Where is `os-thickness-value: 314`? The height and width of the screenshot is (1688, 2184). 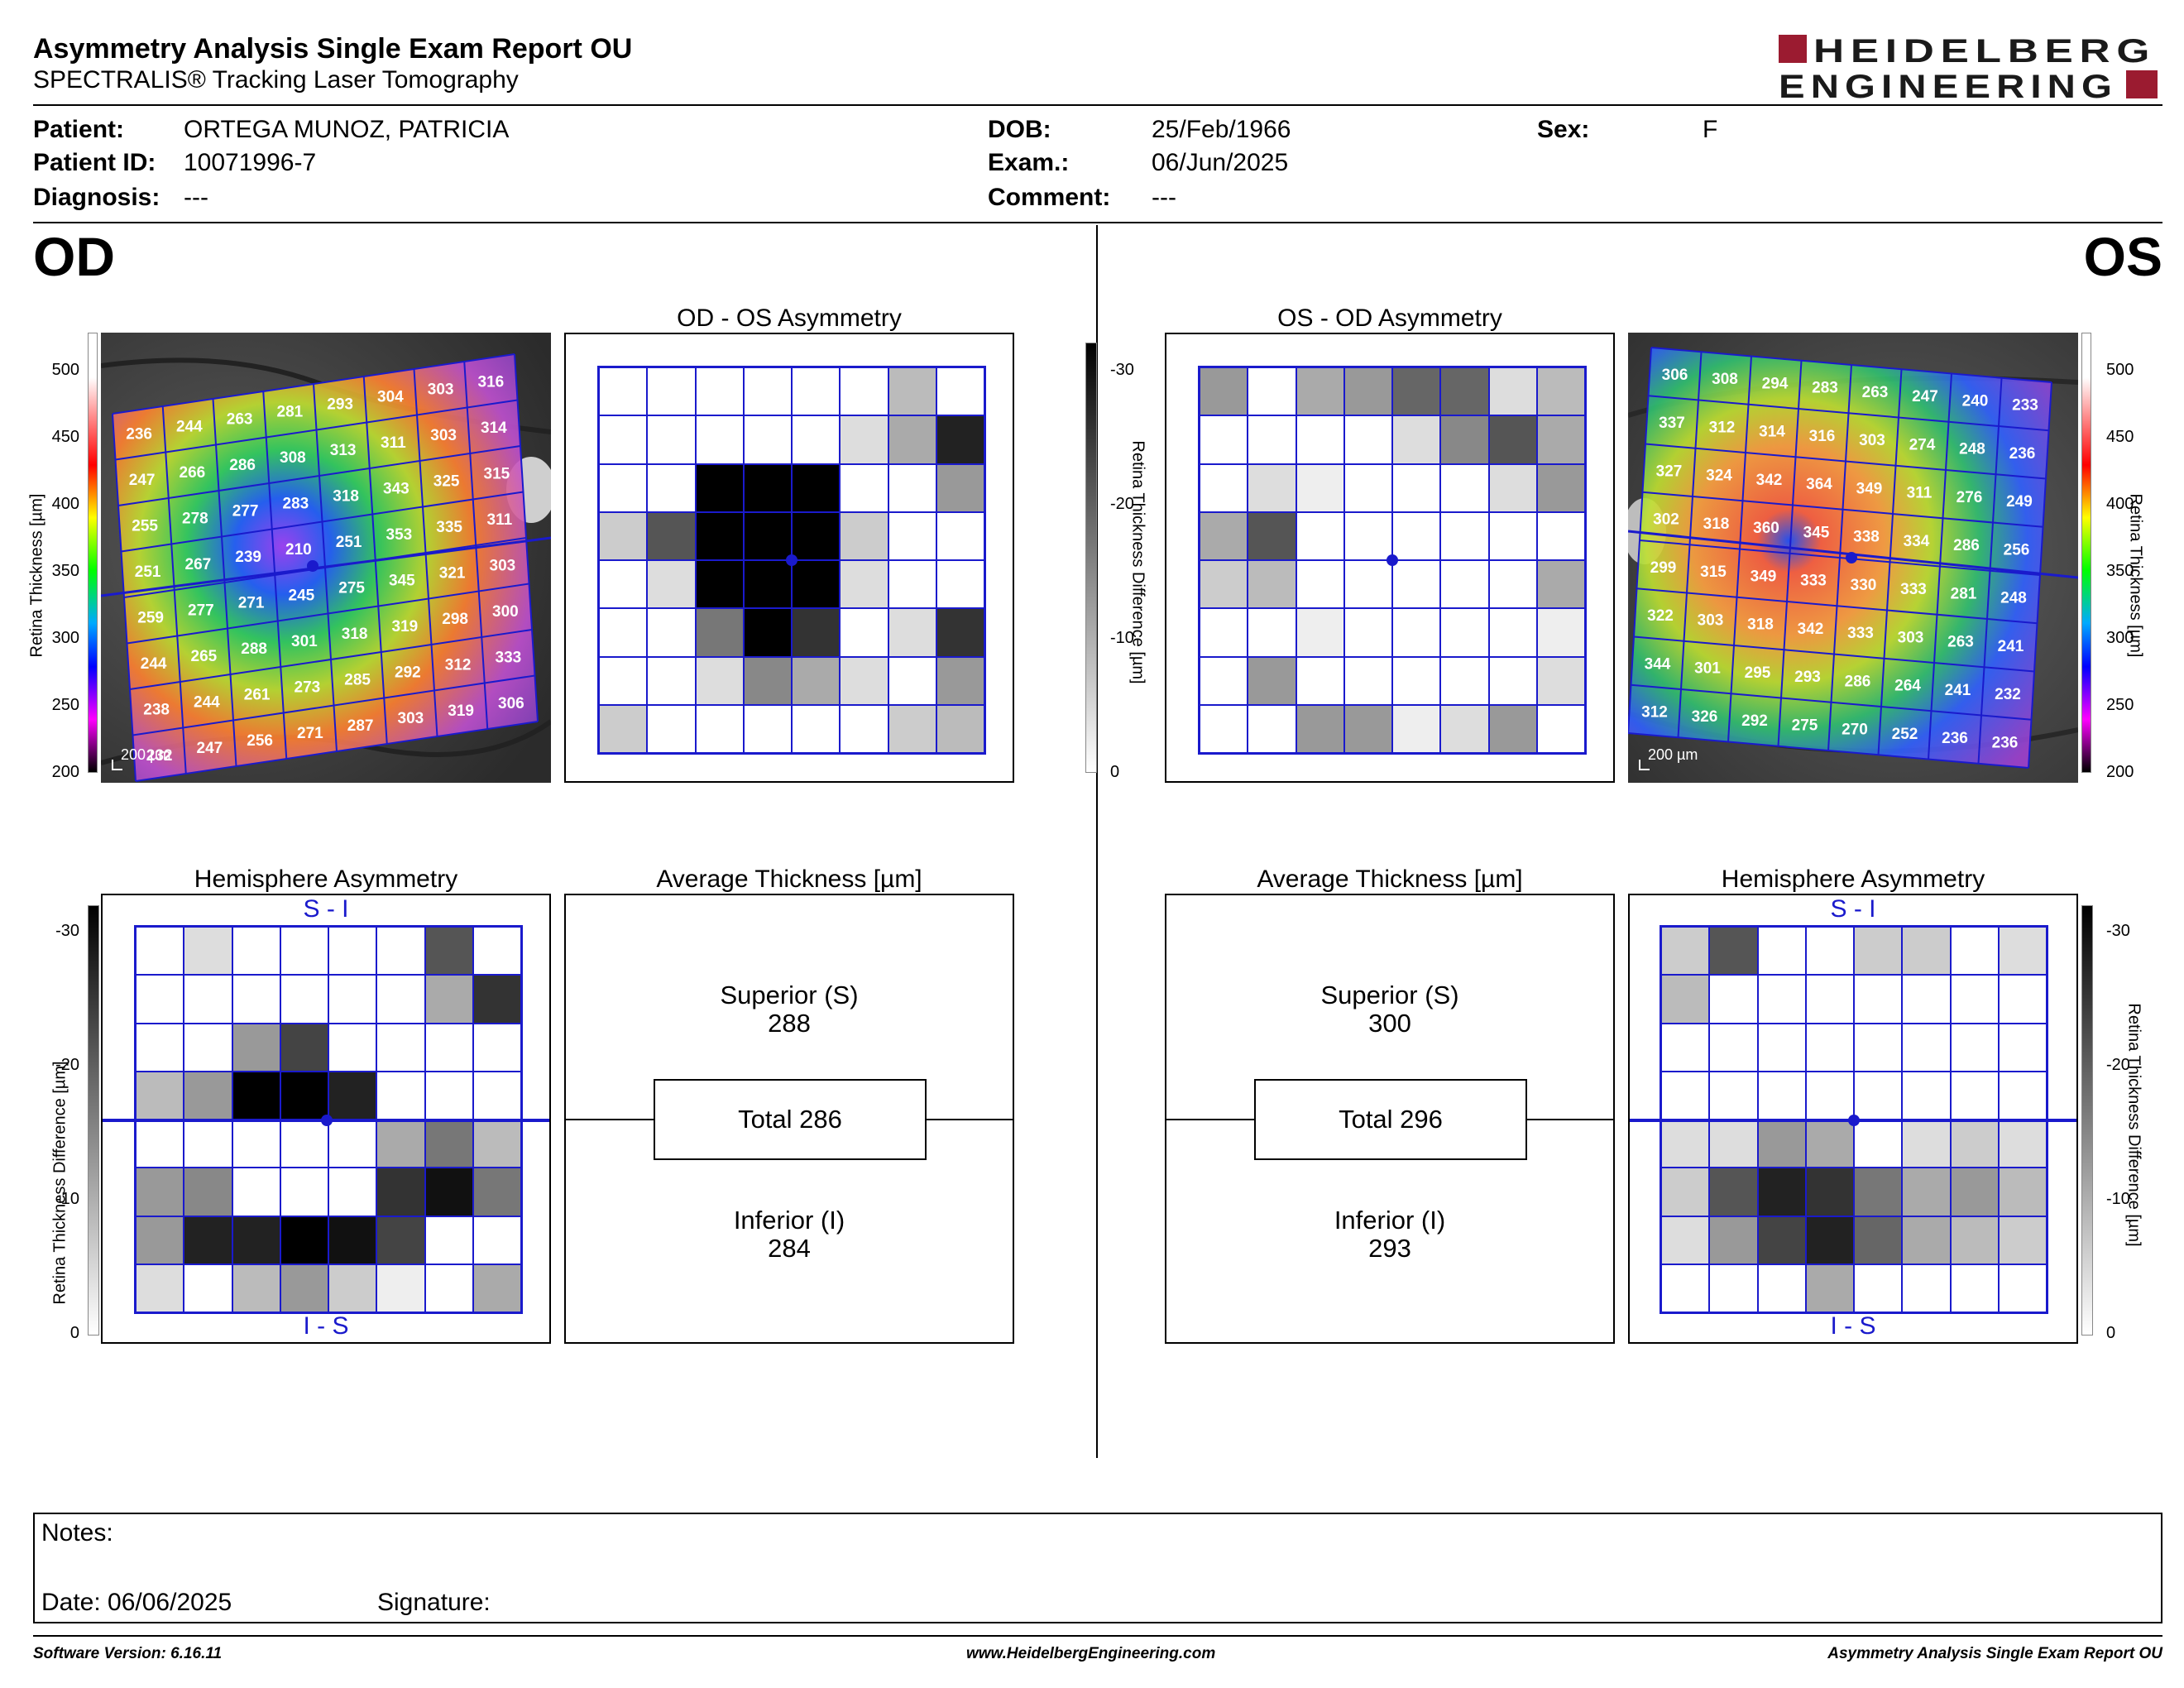
os-thickness-value: 314 is located at coordinates (1772, 432).